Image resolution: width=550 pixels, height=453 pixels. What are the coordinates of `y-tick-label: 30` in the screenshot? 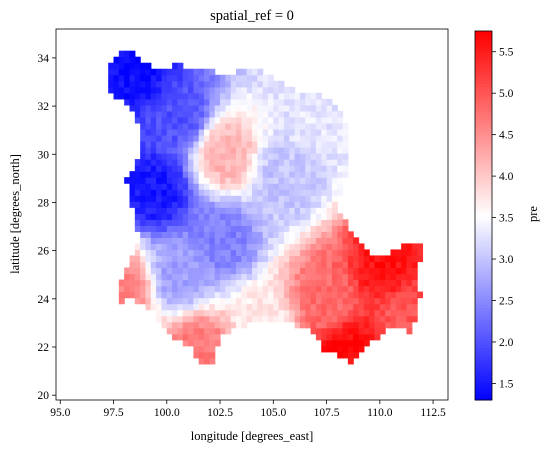 It's located at (44, 155).